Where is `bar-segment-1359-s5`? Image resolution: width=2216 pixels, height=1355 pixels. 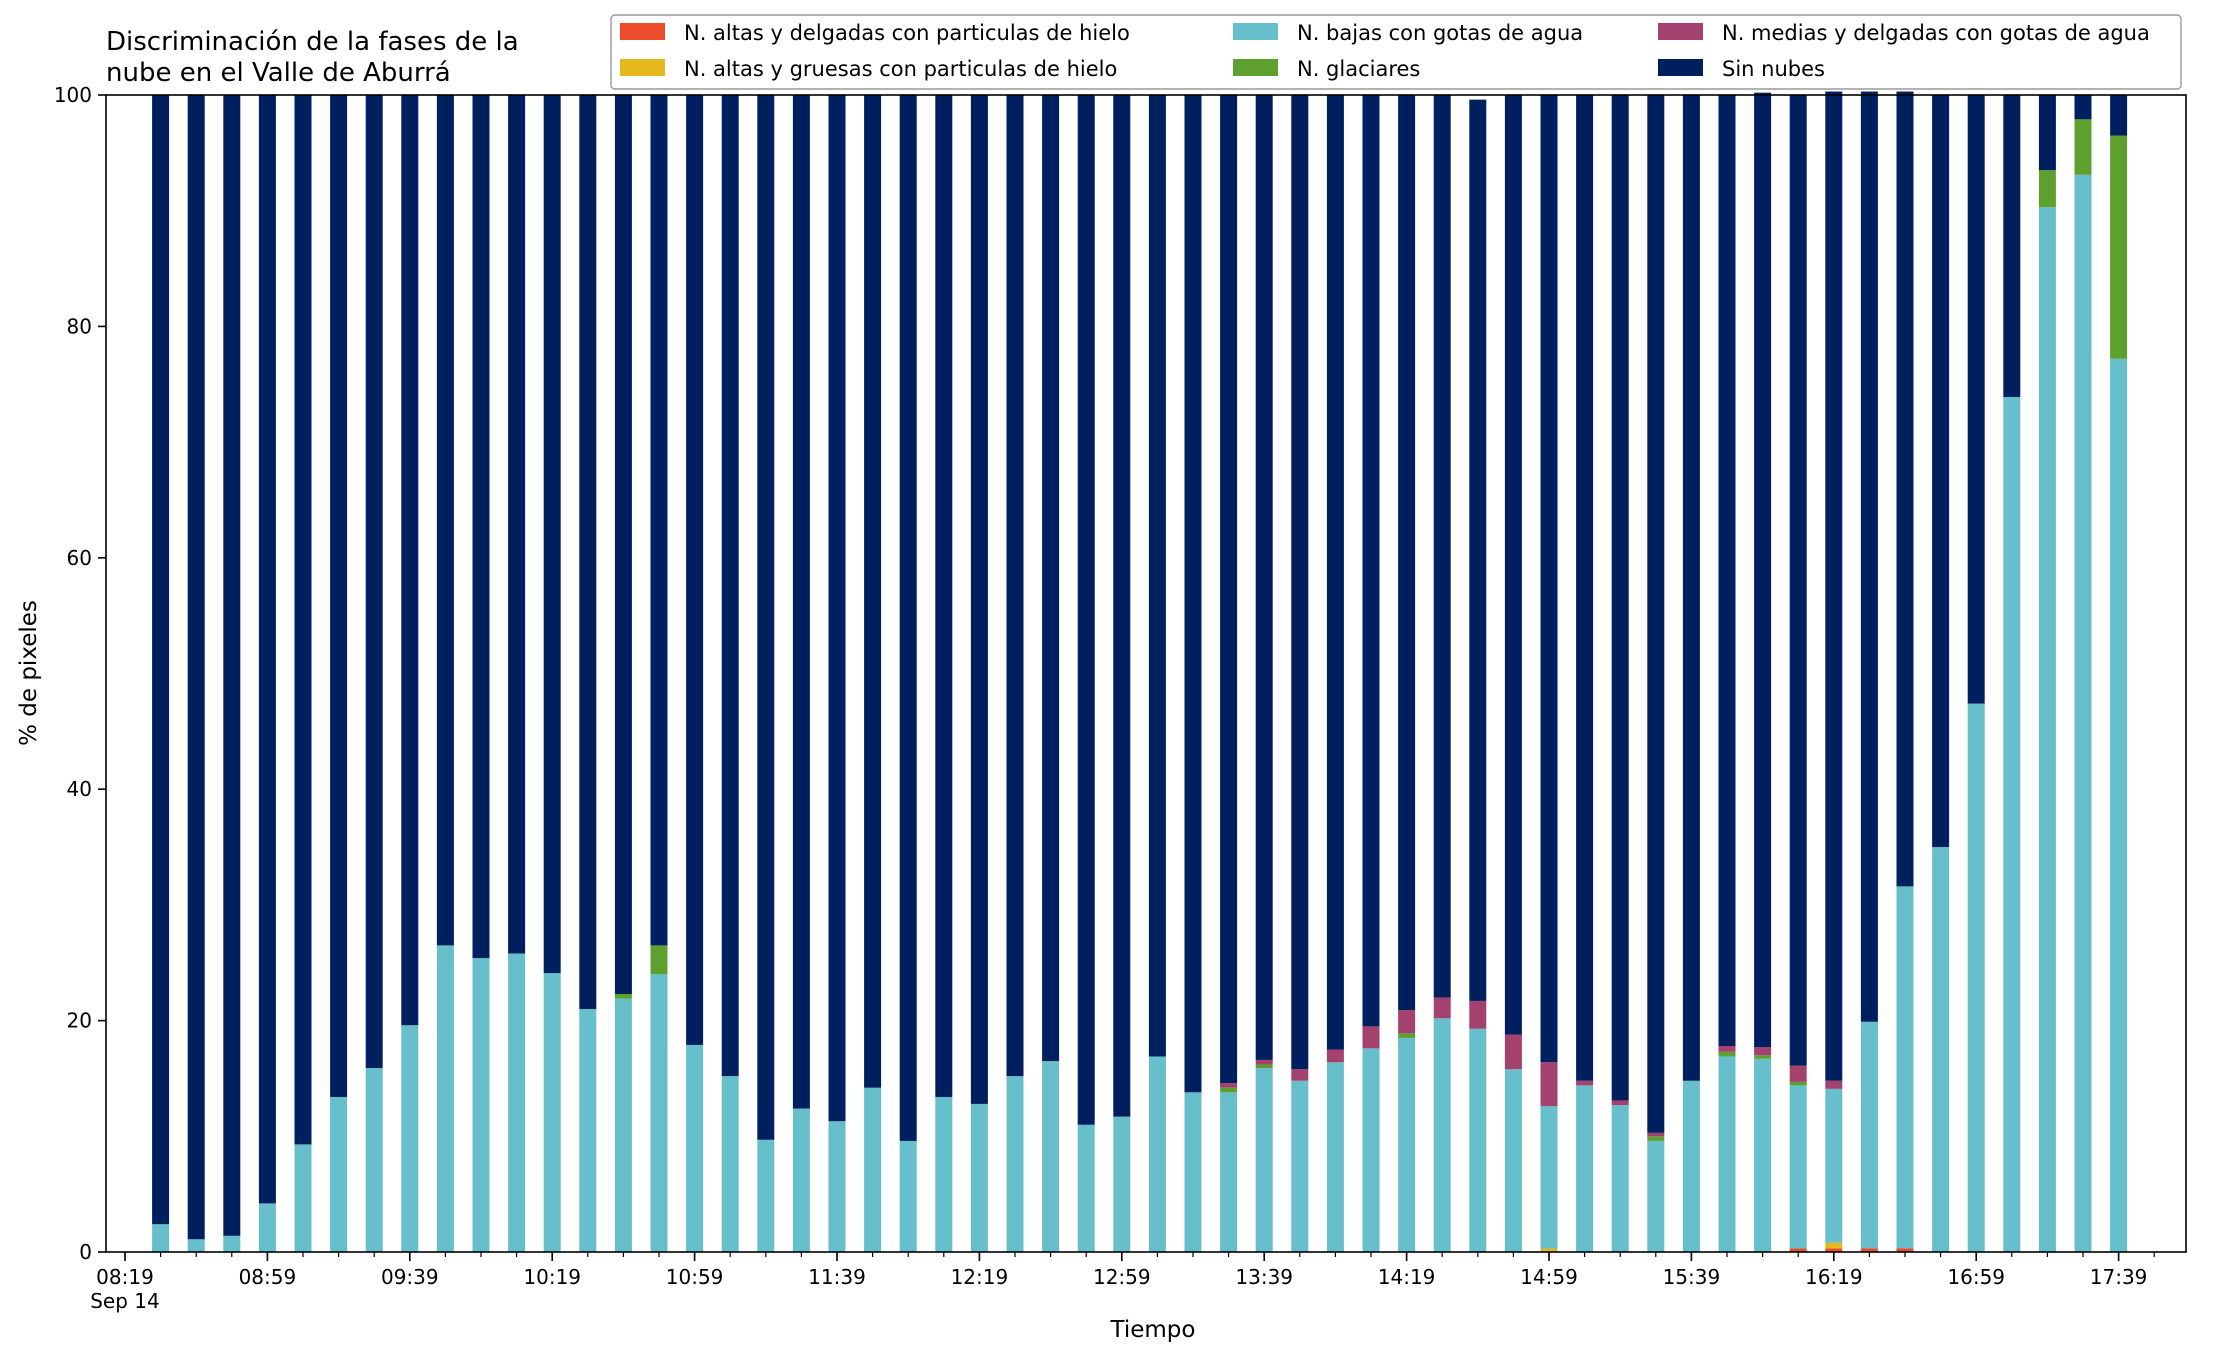 bar-segment-1359-s5 is located at coordinates (1335, 572).